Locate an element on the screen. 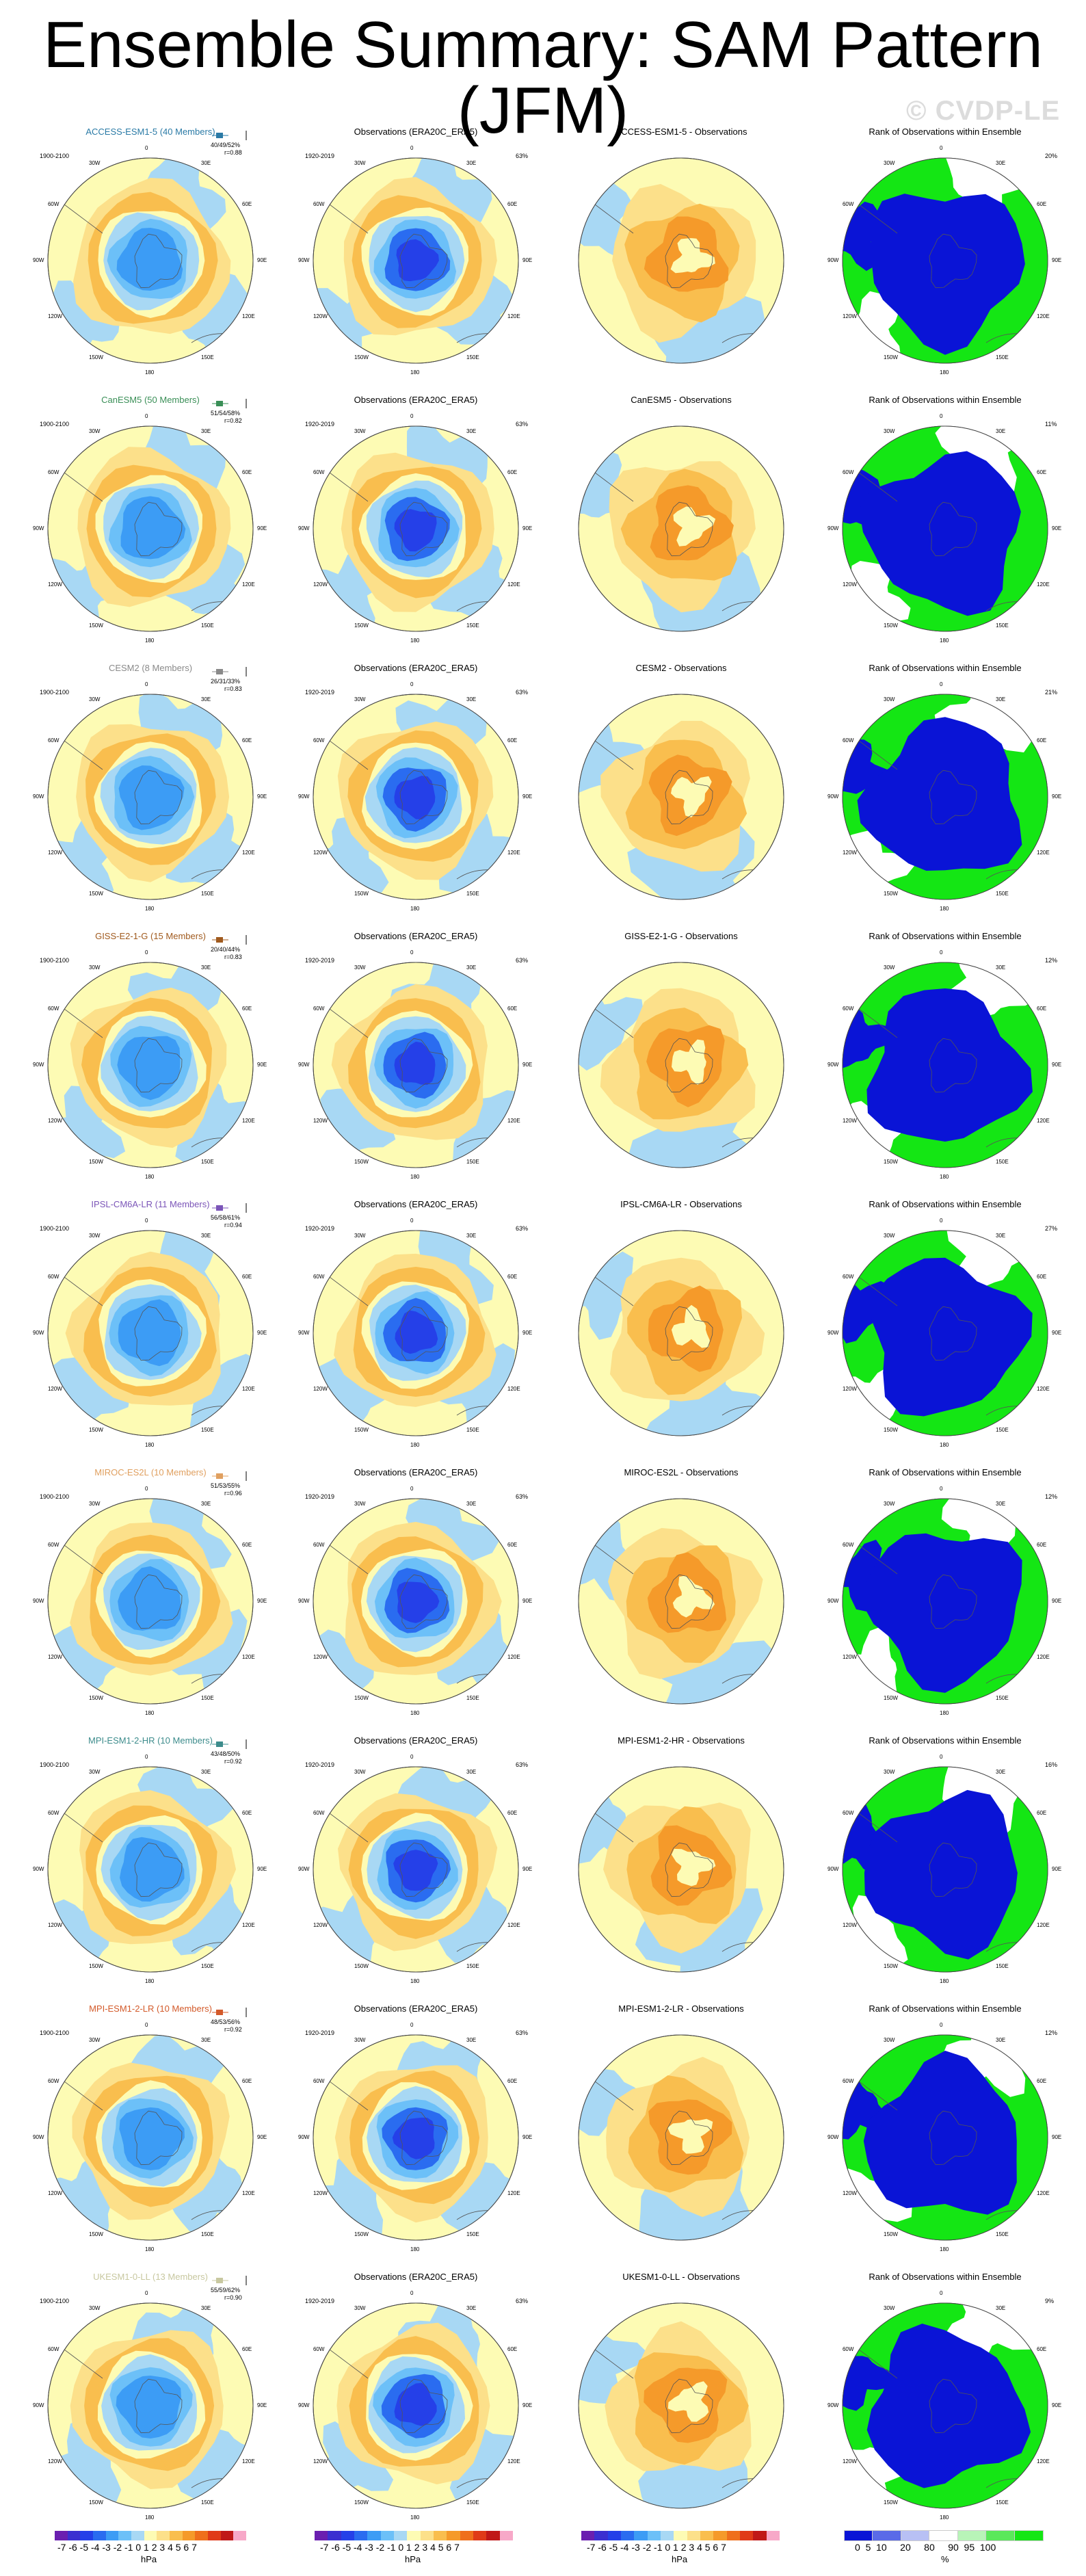 Image resolution: width=1086 pixels, height=2576 pixels. diff-title: GISS-E2-1-G - Observations is located at coordinates (681, 936).